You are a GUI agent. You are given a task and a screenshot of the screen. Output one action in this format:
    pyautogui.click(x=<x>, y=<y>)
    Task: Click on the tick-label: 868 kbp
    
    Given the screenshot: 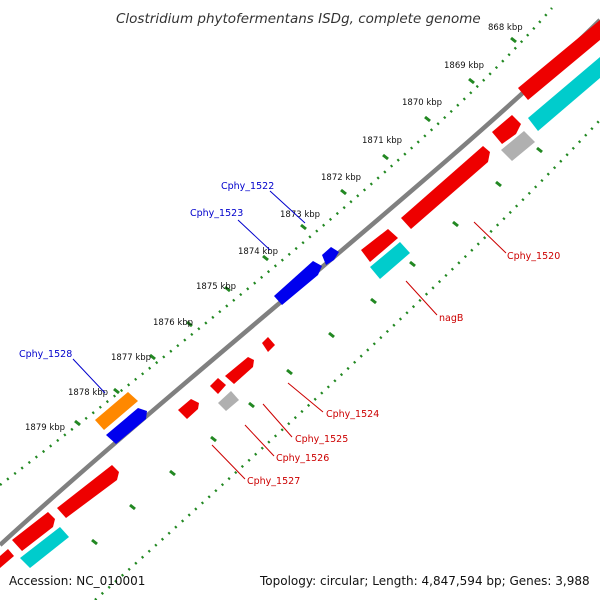 What is the action you would take?
    pyautogui.click(x=505, y=28)
    